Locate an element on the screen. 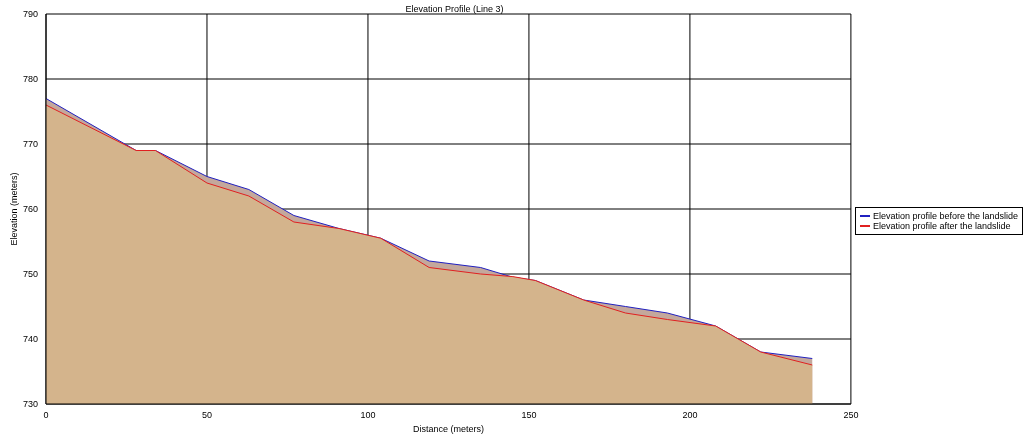  x-tick-label: 0 is located at coordinates (46, 415).